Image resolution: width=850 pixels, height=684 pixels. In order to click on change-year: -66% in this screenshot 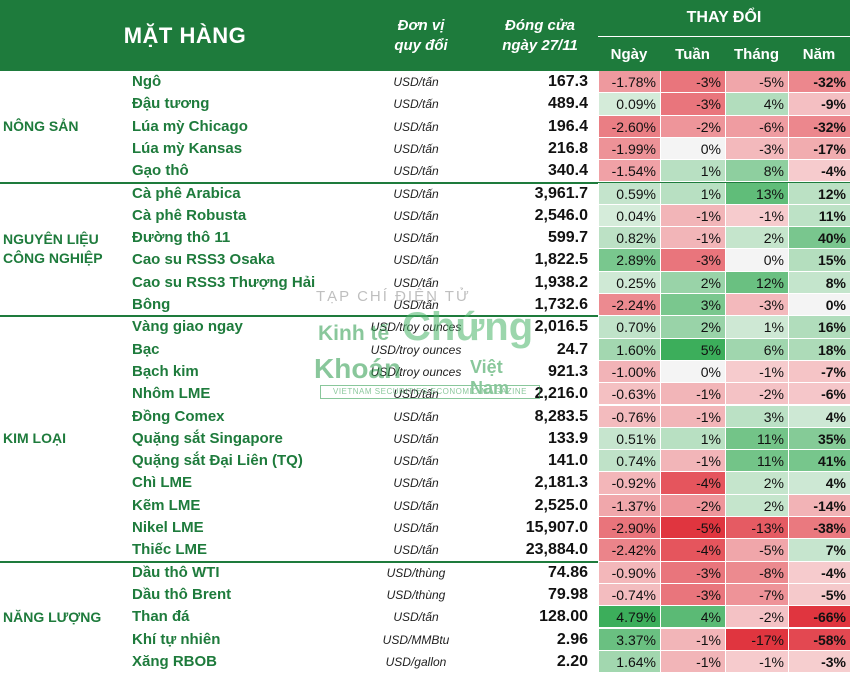, I will do `click(819, 617)`.